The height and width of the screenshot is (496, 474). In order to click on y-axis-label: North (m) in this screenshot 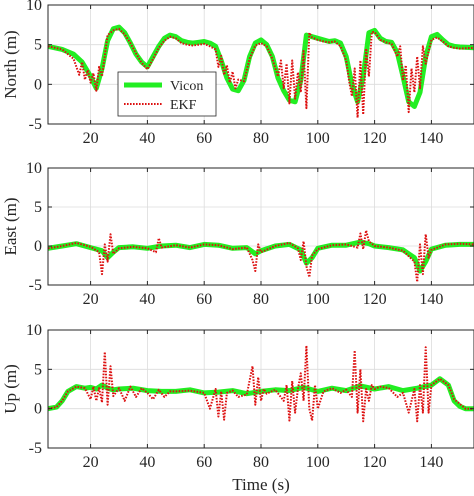, I will do `click(10, 64)`.